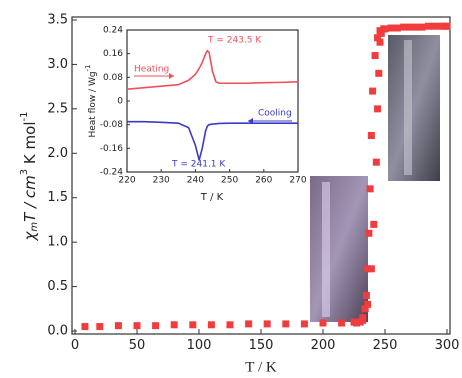  Describe the element at coordinates (30, 198) in the screenshot. I see `y-axis-label-part: T / cm` at that location.